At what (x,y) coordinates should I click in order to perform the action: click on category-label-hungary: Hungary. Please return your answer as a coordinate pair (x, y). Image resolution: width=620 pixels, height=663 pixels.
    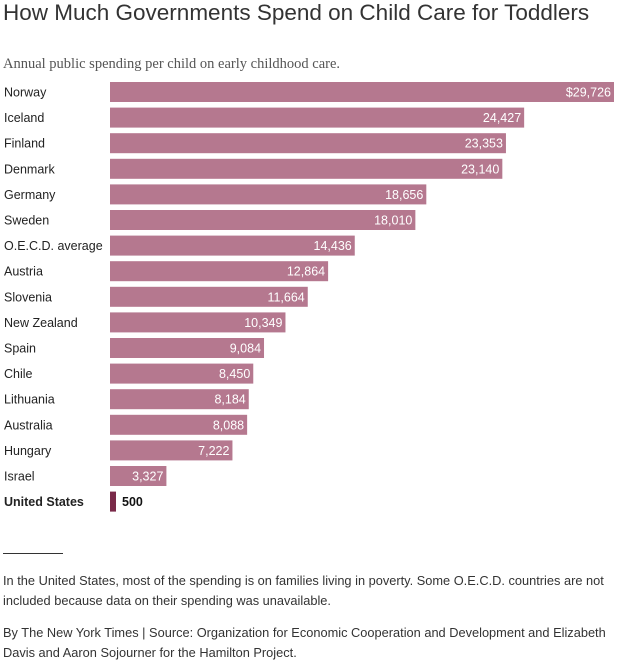
    Looking at the image, I should click on (28, 451).